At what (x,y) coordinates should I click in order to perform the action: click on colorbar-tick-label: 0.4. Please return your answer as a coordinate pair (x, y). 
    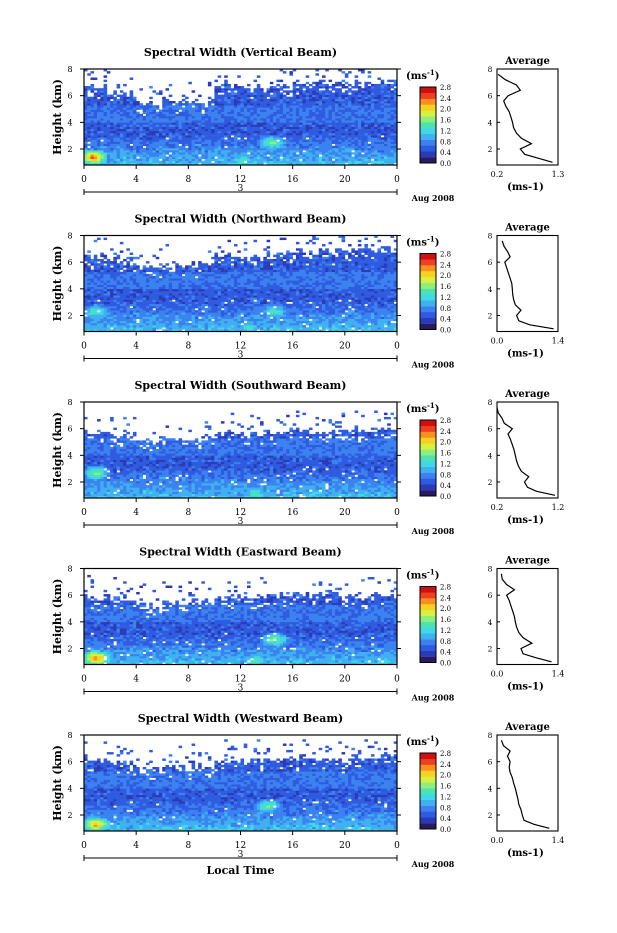
    Looking at the image, I should click on (446, 153).